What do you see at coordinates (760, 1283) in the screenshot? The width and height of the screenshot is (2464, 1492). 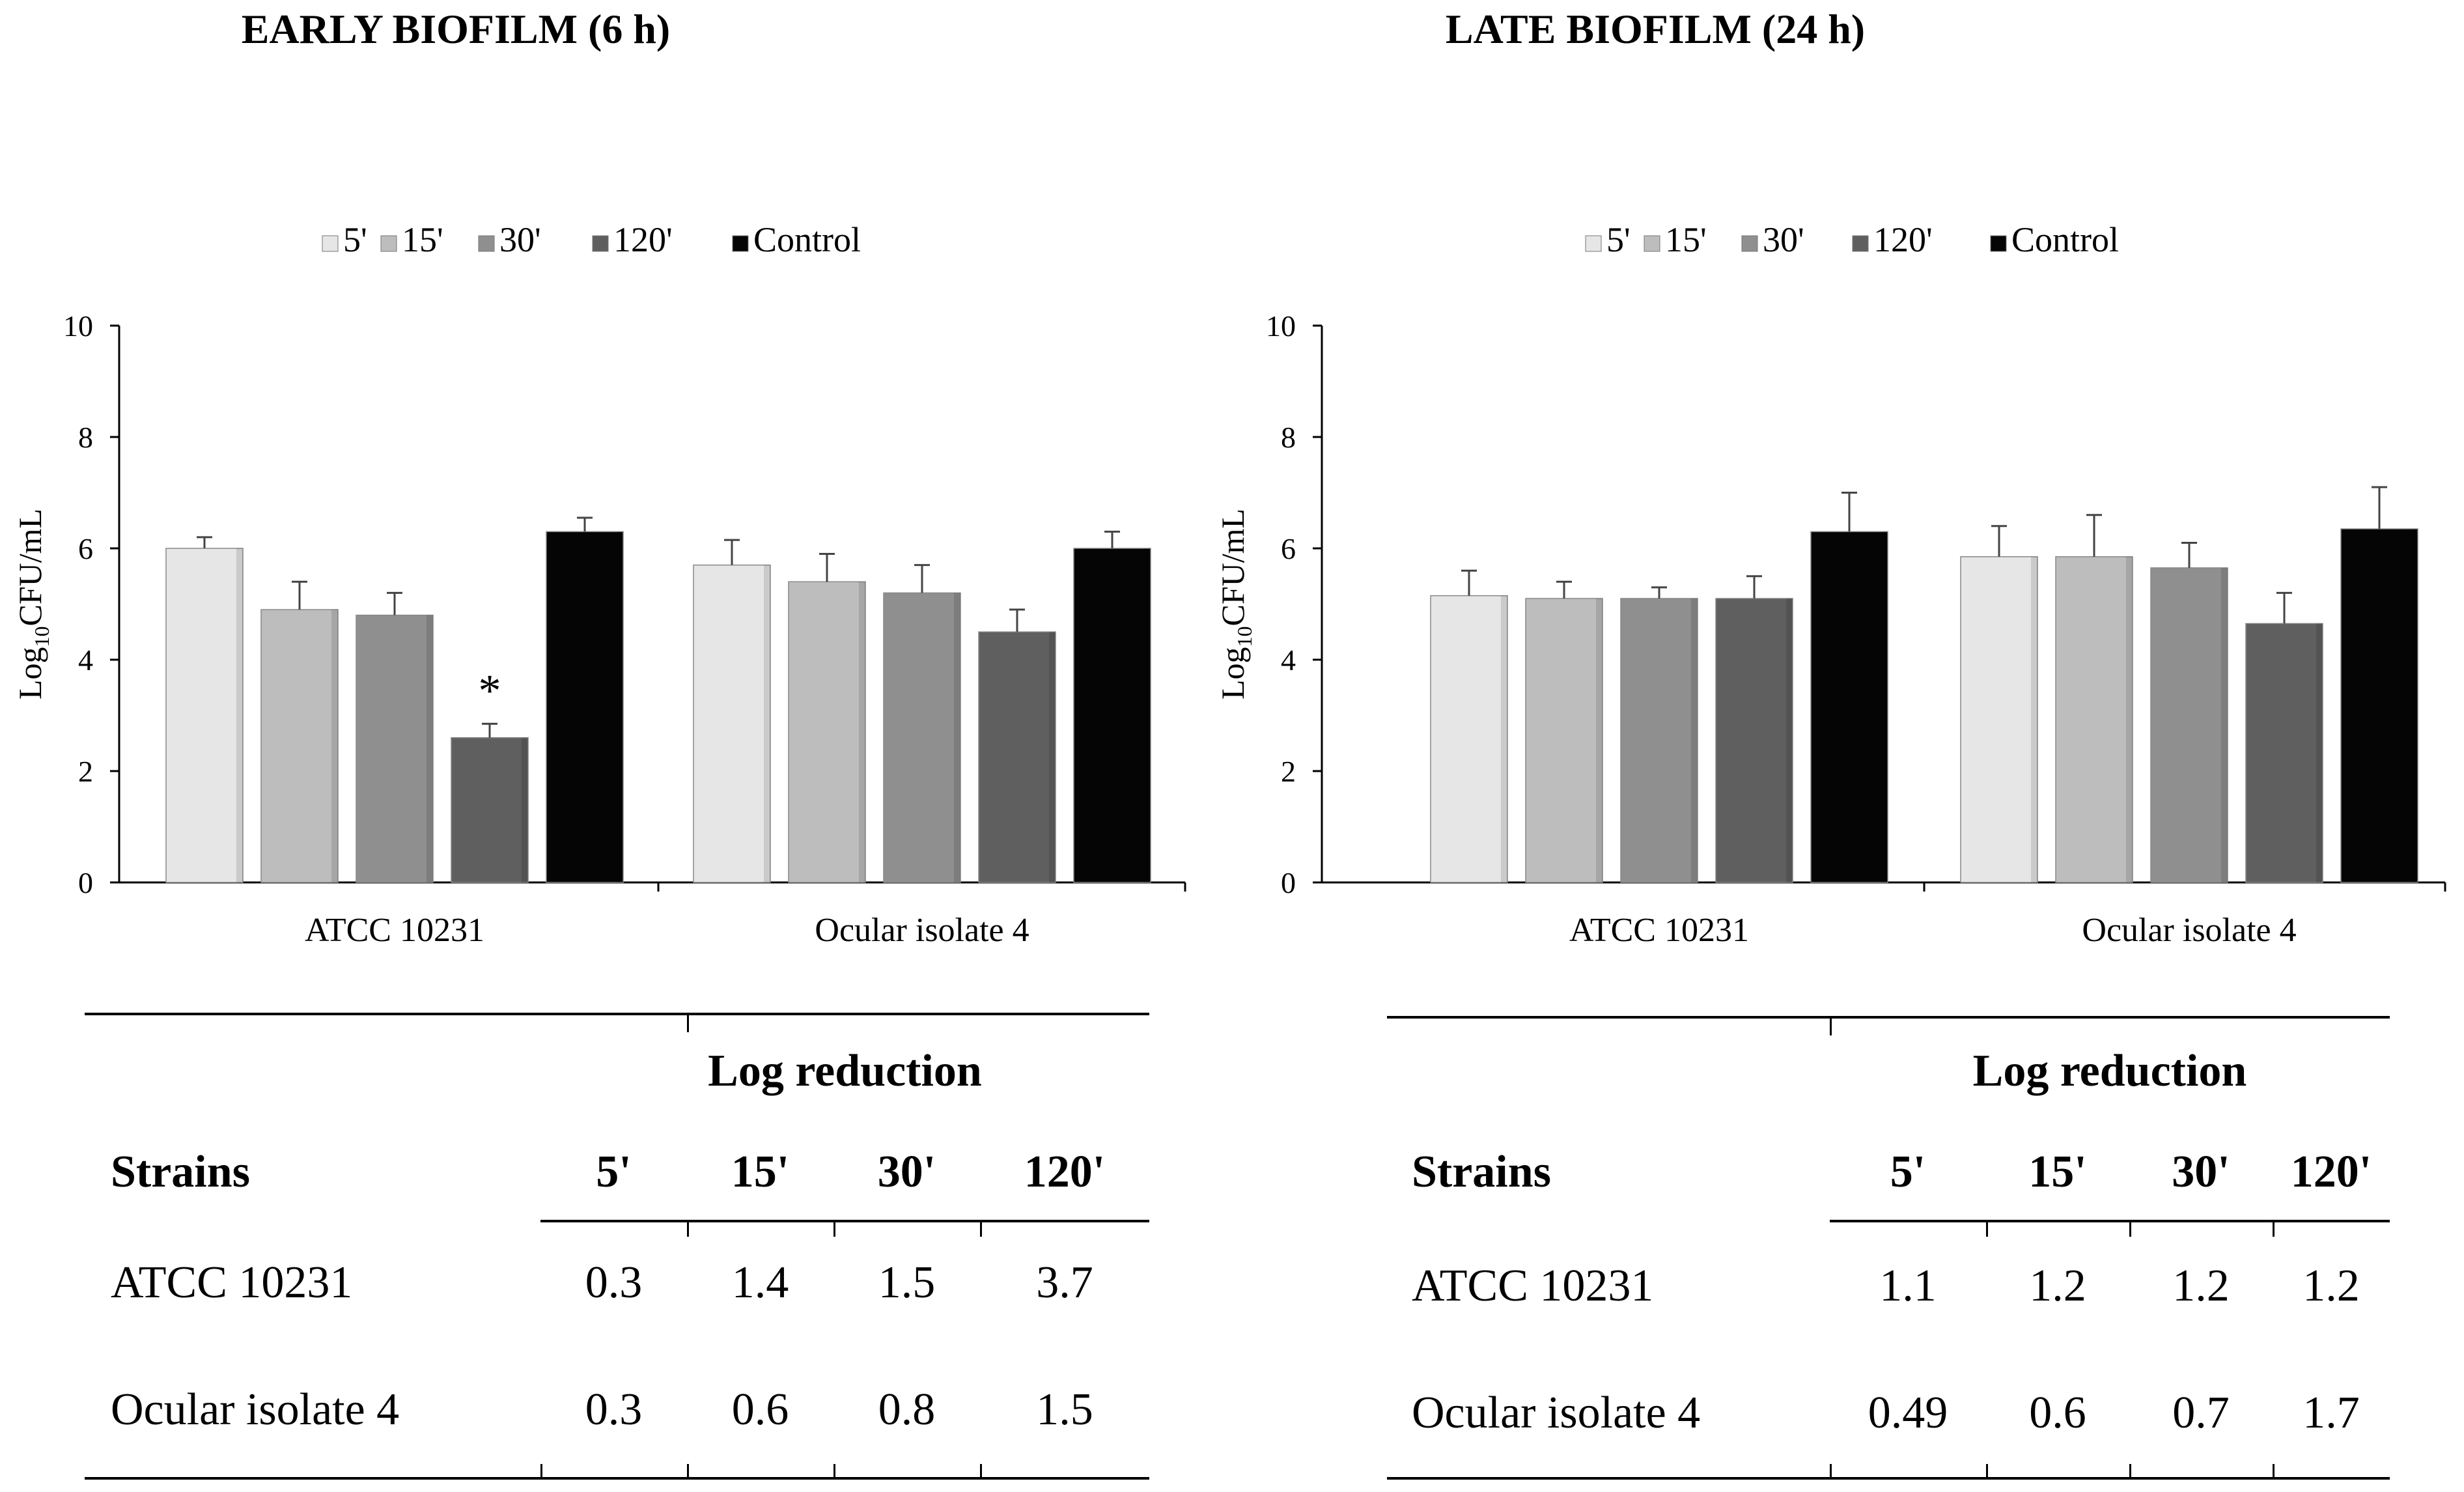 I see `table-cell: 1.4` at bounding box center [760, 1283].